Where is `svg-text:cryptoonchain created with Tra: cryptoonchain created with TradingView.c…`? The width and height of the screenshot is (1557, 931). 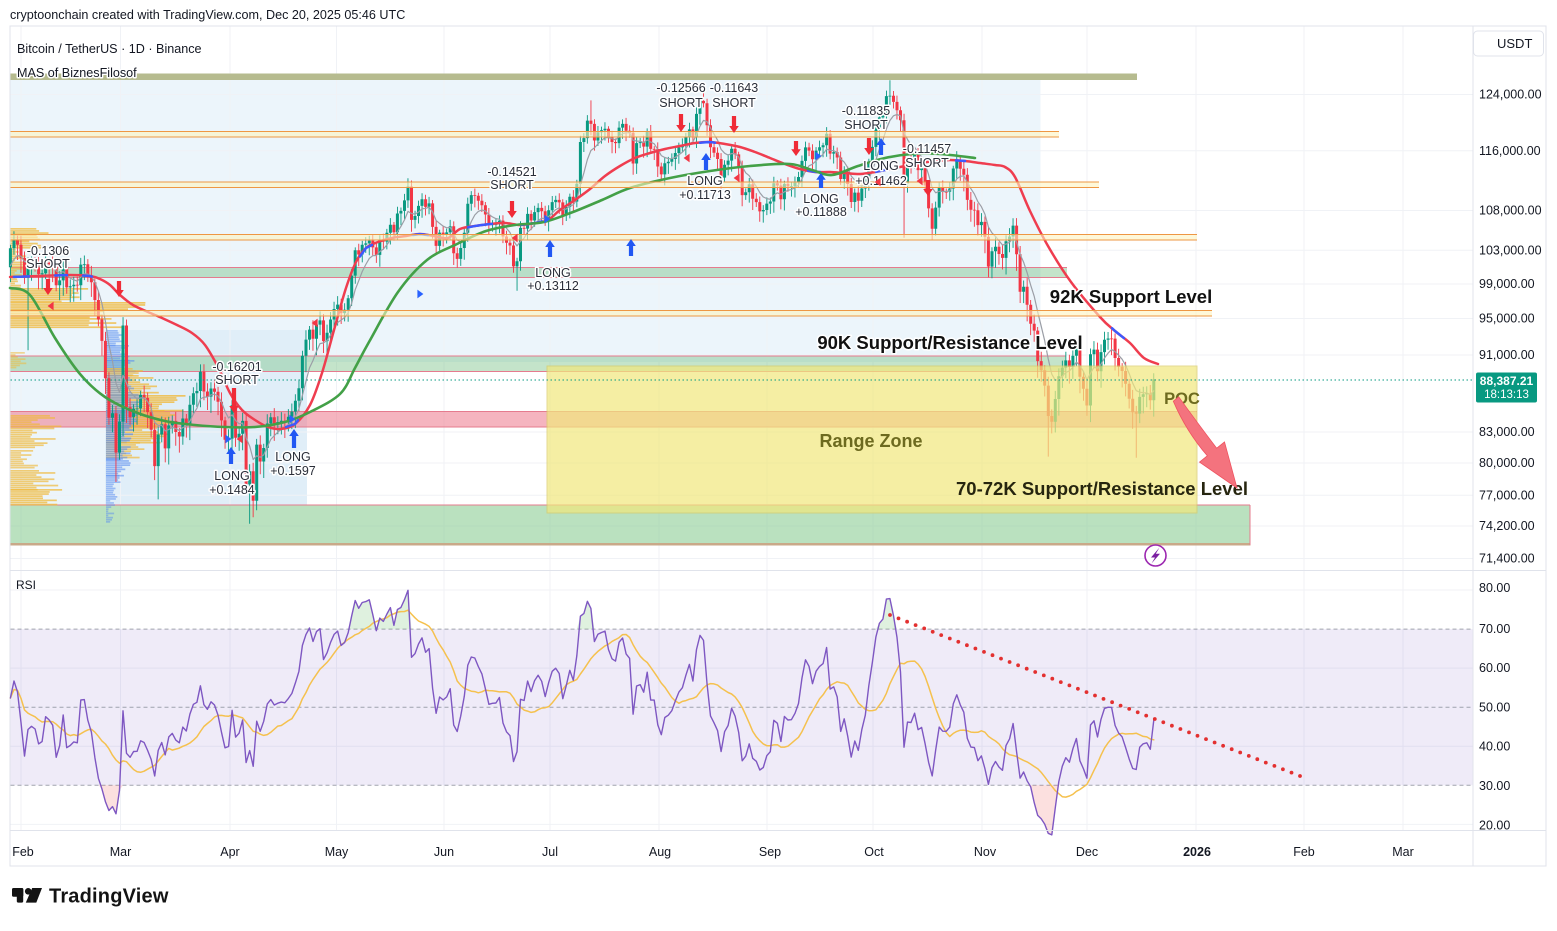 svg-text:cryptoonchain created with Tra: cryptoonchain created with TradingView.c… is located at coordinates (207, 15).